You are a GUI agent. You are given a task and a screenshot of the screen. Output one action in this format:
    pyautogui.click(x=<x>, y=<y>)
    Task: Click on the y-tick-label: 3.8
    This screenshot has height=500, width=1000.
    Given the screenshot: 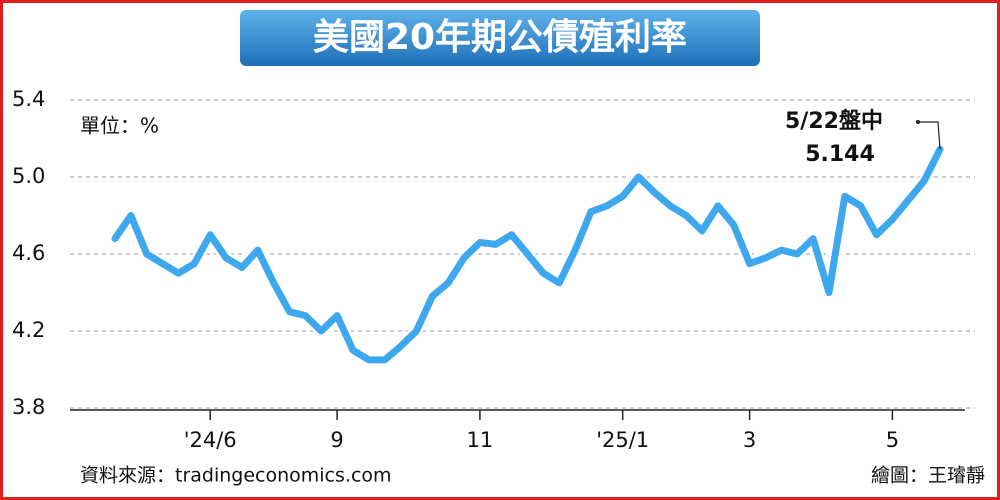 What is the action you would take?
    pyautogui.click(x=28, y=407)
    